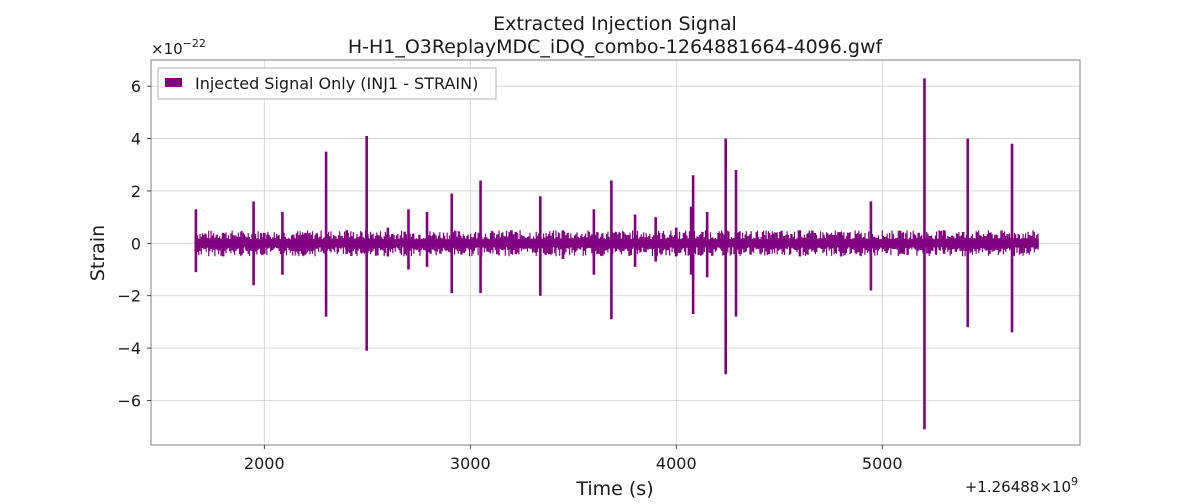 The width and height of the screenshot is (1200, 504). What do you see at coordinates (136, 86) in the screenshot?
I see `y-tick-label: 6` at bounding box center [136, 86].